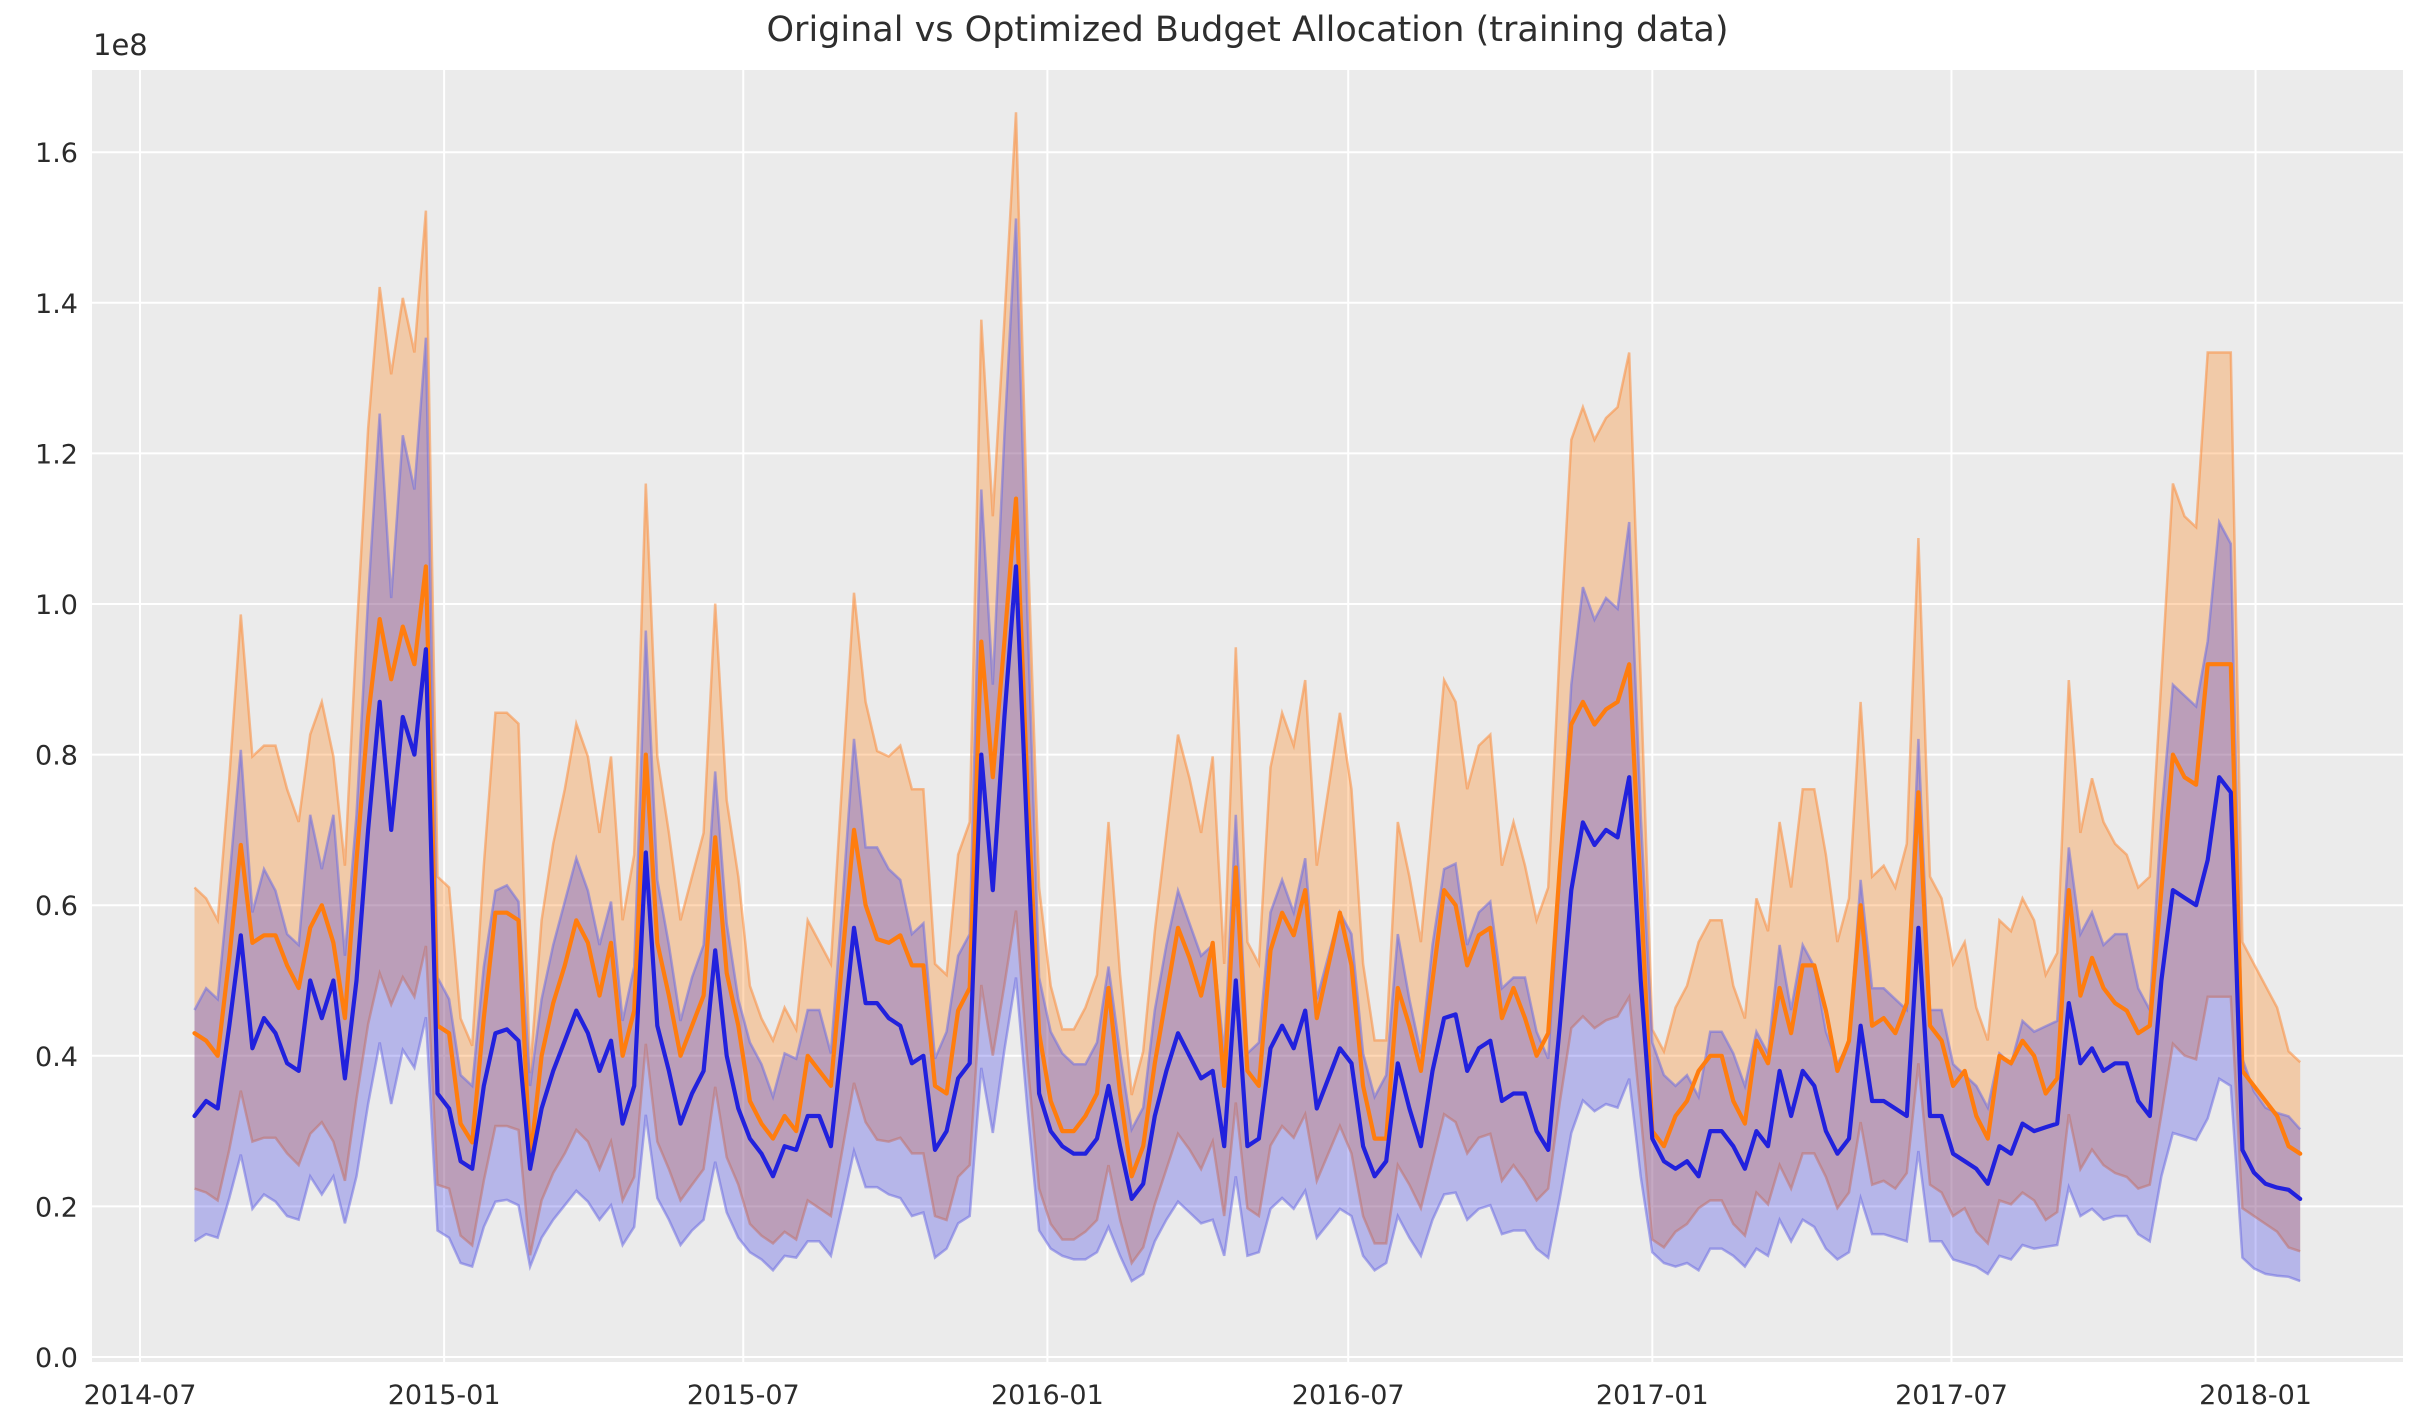 The image size is (2423, 1423). What do you see at coordinates (56, 153) in the screenshot?
I see `y-tick-label: 1.6` at bounding box center [56, 153].